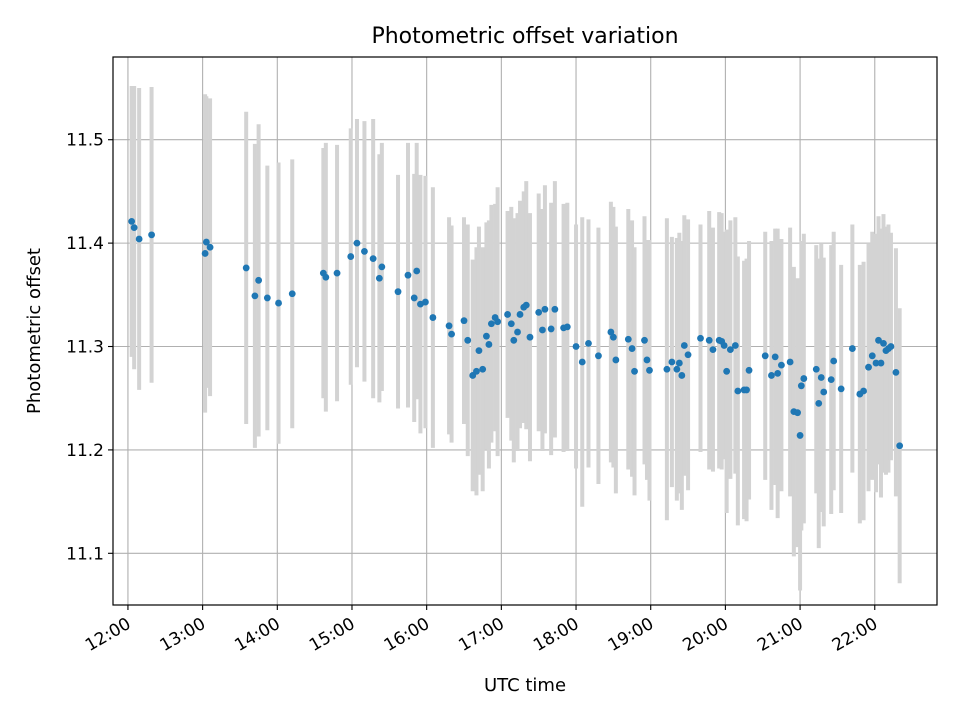  I want to click on chart-title: Photometric offset variation, so click(524, 36).